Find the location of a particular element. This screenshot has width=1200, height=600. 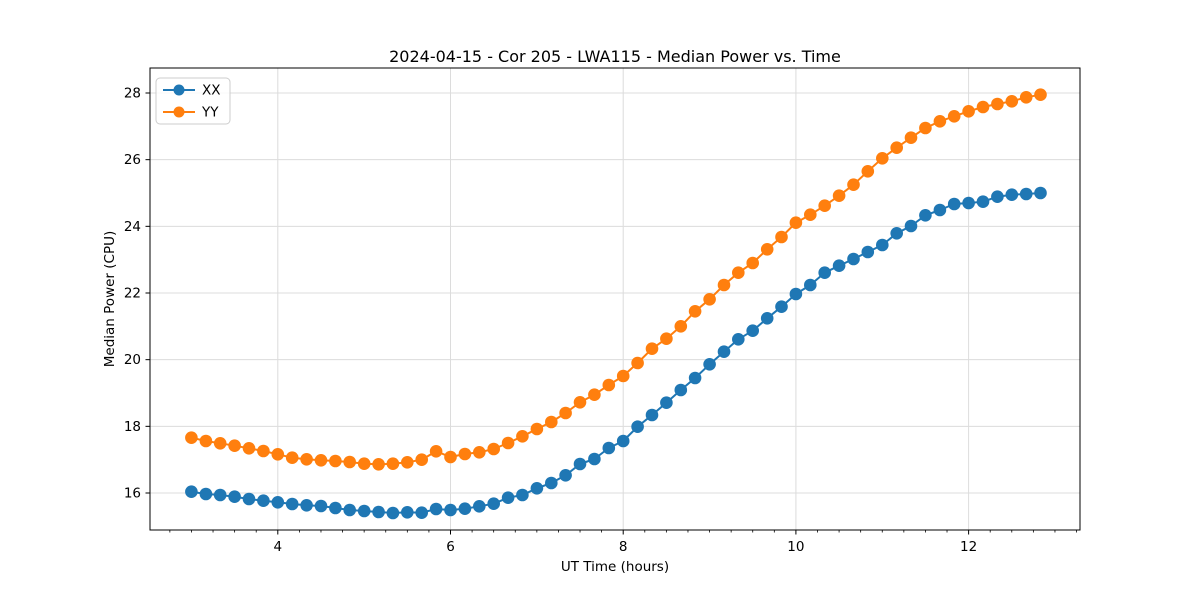

x-axis: 4 6 8 10 12 is located at coordinates (623, 542).